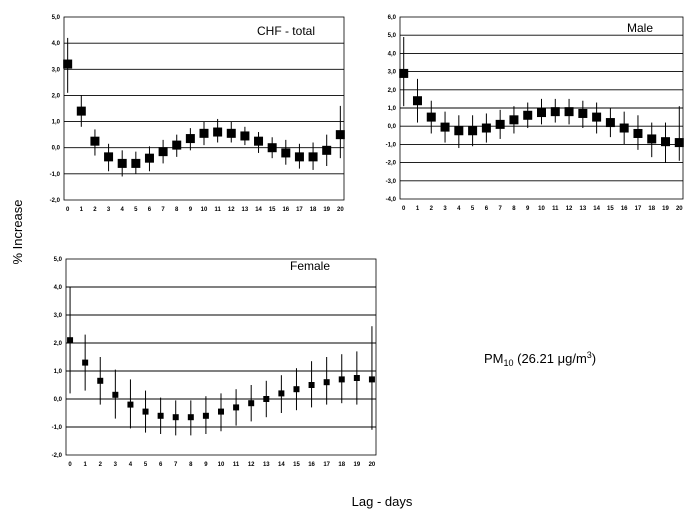  What do you see at coordinates (281, 465) in the screenshot?
I see `x-tick-label: 14` at bounding box center [281, 465].